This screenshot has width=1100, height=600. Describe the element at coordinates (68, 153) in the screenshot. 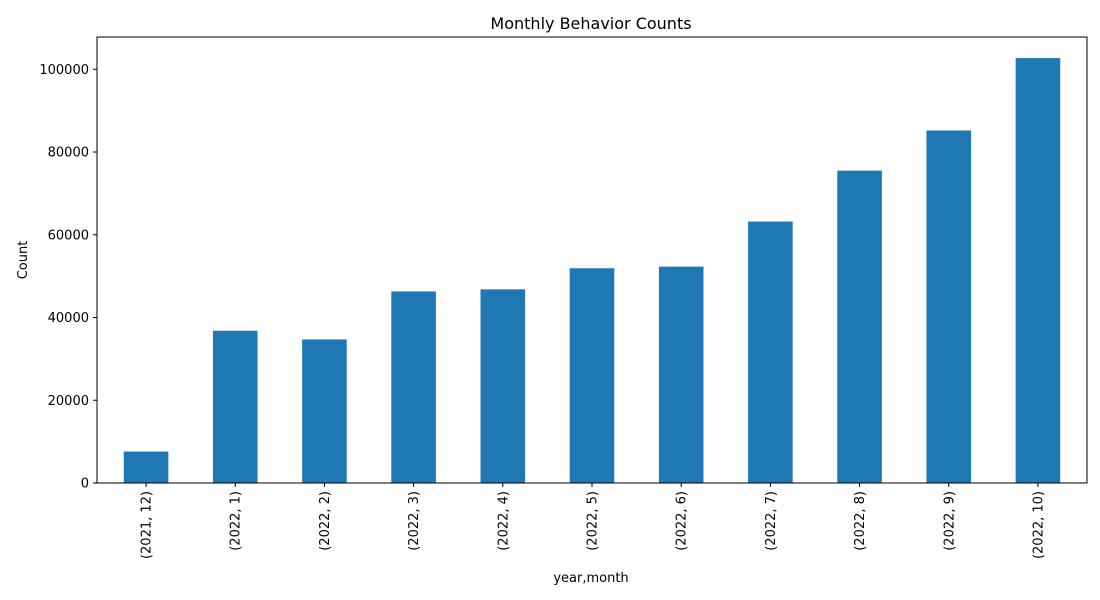

I see `y-tick-label: 80000` at that location.